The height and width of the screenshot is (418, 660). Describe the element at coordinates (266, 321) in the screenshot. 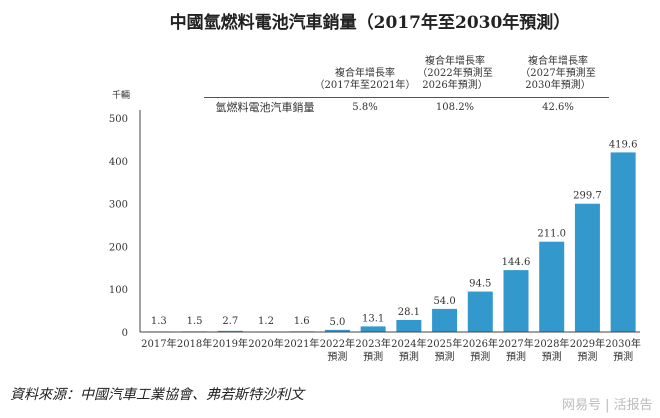

I see `bar-value-label: 1.2` at that location.